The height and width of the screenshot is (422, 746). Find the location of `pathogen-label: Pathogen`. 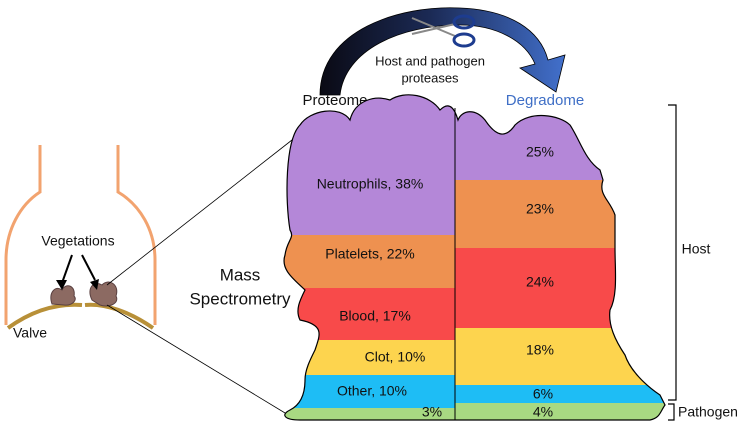

pathogen-label: Pathogen is located at coordinates (708, 412).